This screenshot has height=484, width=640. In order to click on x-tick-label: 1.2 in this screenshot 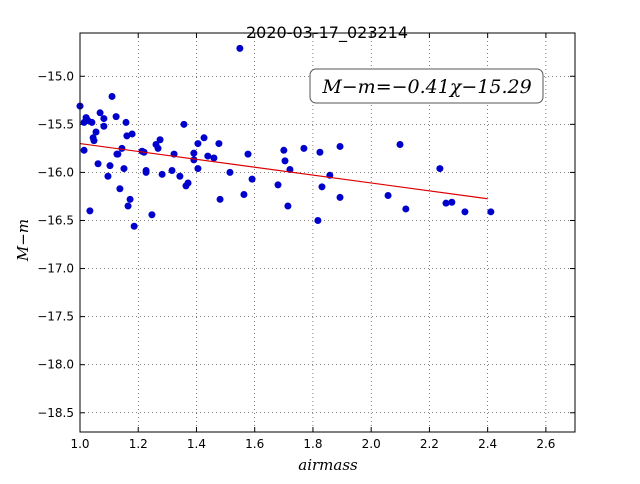, I will do `click(138, 444)`.